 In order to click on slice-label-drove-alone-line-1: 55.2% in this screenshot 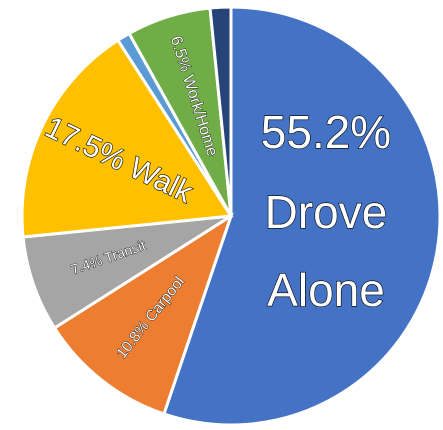, I will do `click(326, 132)`.